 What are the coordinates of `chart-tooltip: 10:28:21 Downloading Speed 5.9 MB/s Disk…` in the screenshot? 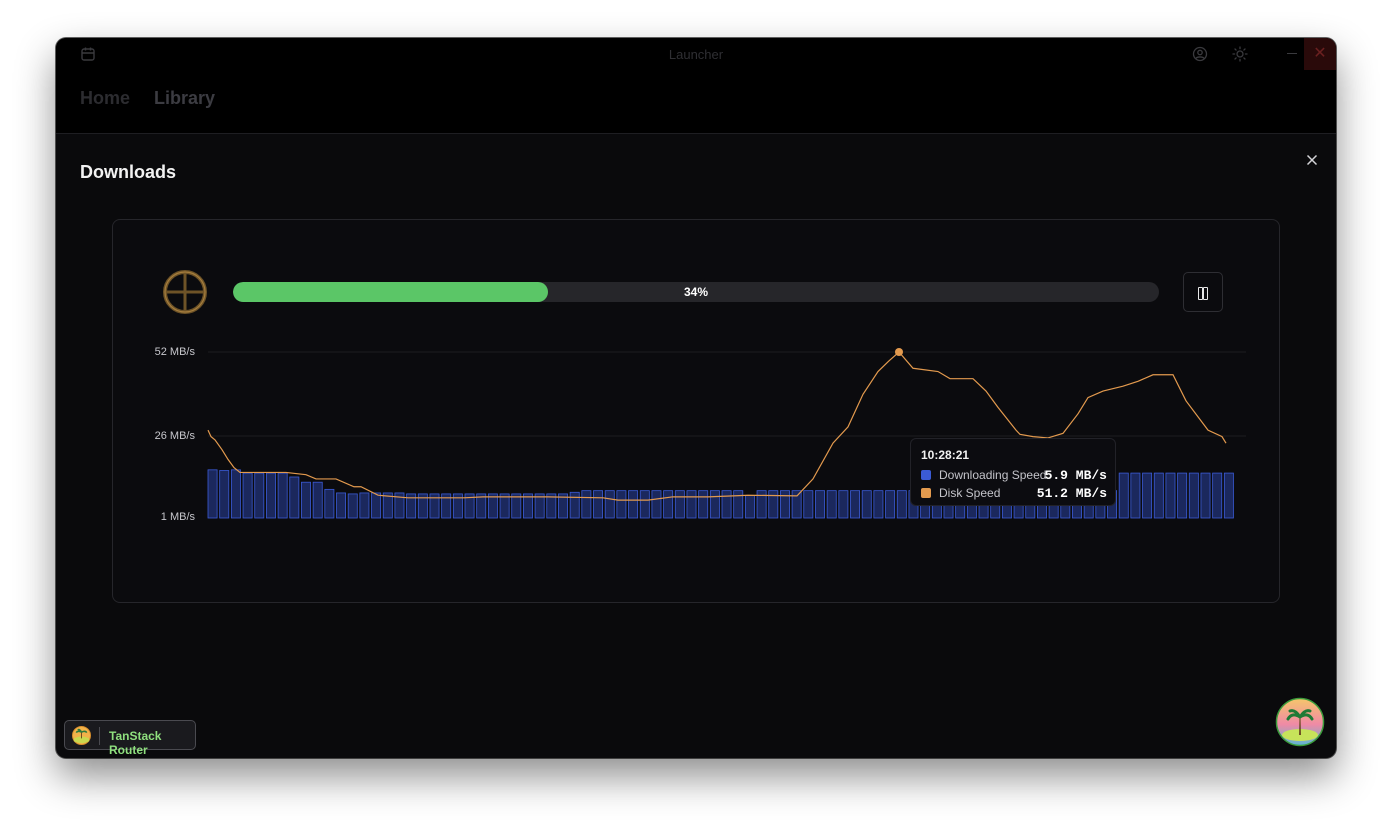 It's located at (1013, 472).